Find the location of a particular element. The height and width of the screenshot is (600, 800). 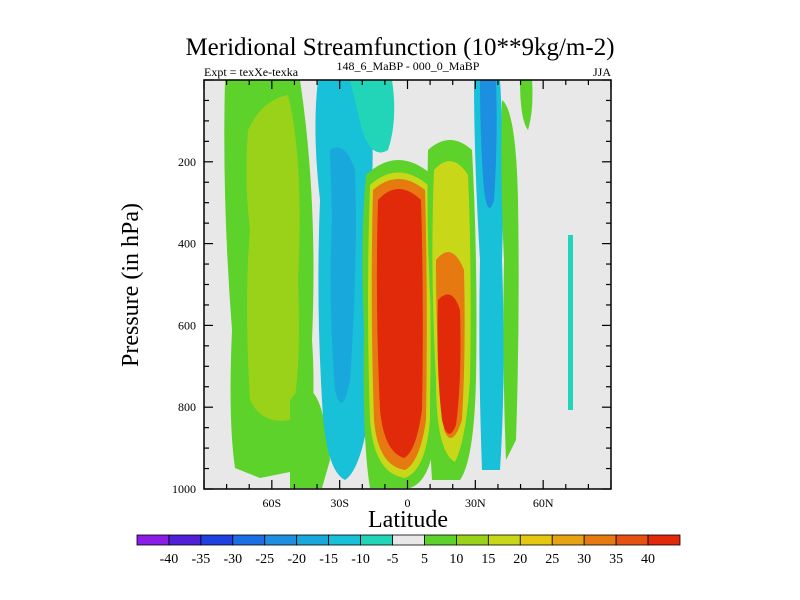

y-tick-label: 400 is located at coordinates (187, 244).